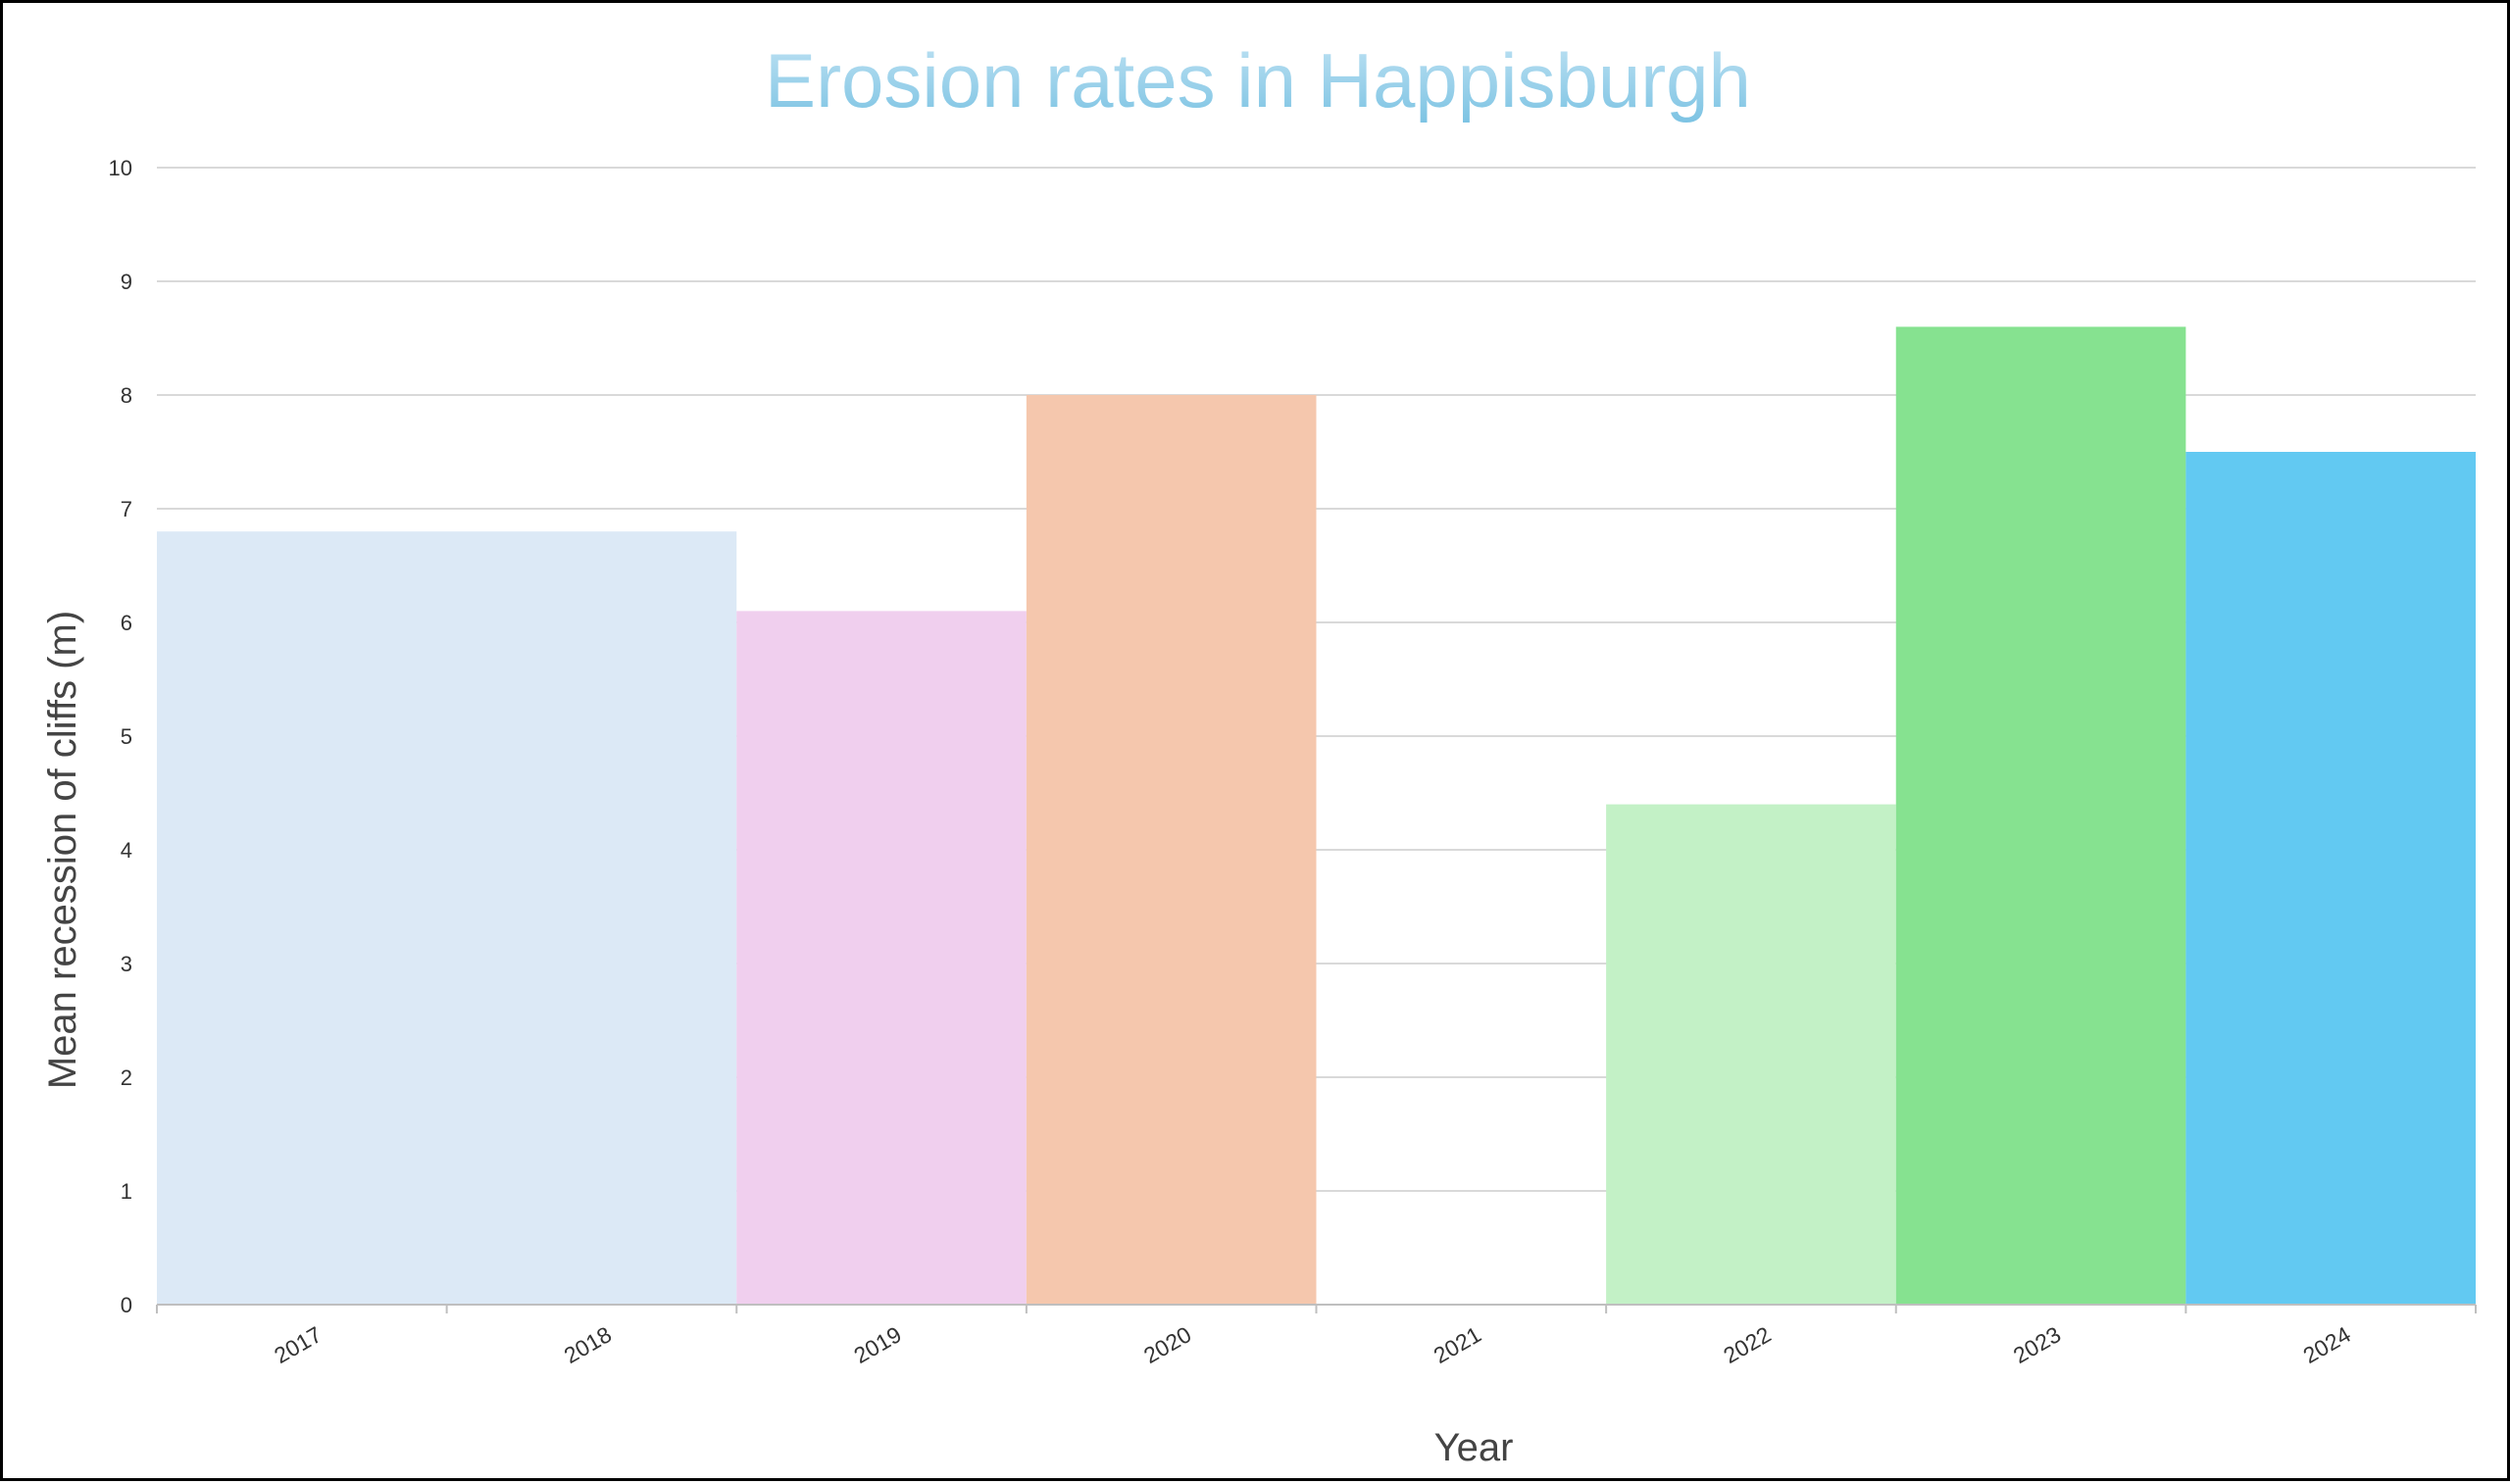 This screenshot has width=2510, height=1484. Describe the element at coordinates (126, 736) in the screenshot. I see `y-tick-label: 5` at that location.